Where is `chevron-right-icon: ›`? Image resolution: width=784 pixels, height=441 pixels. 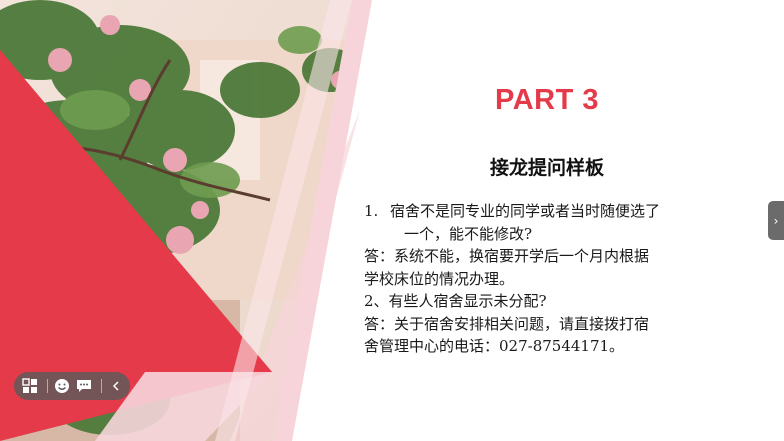 chevron-right-icon: › is located at coordinates (776, 220).